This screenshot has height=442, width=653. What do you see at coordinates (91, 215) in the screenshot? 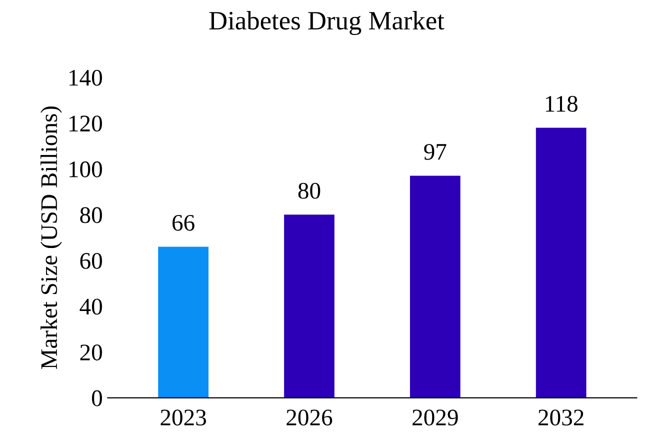
I see `y-tick-label: 80` at bounding box center [91, 215].